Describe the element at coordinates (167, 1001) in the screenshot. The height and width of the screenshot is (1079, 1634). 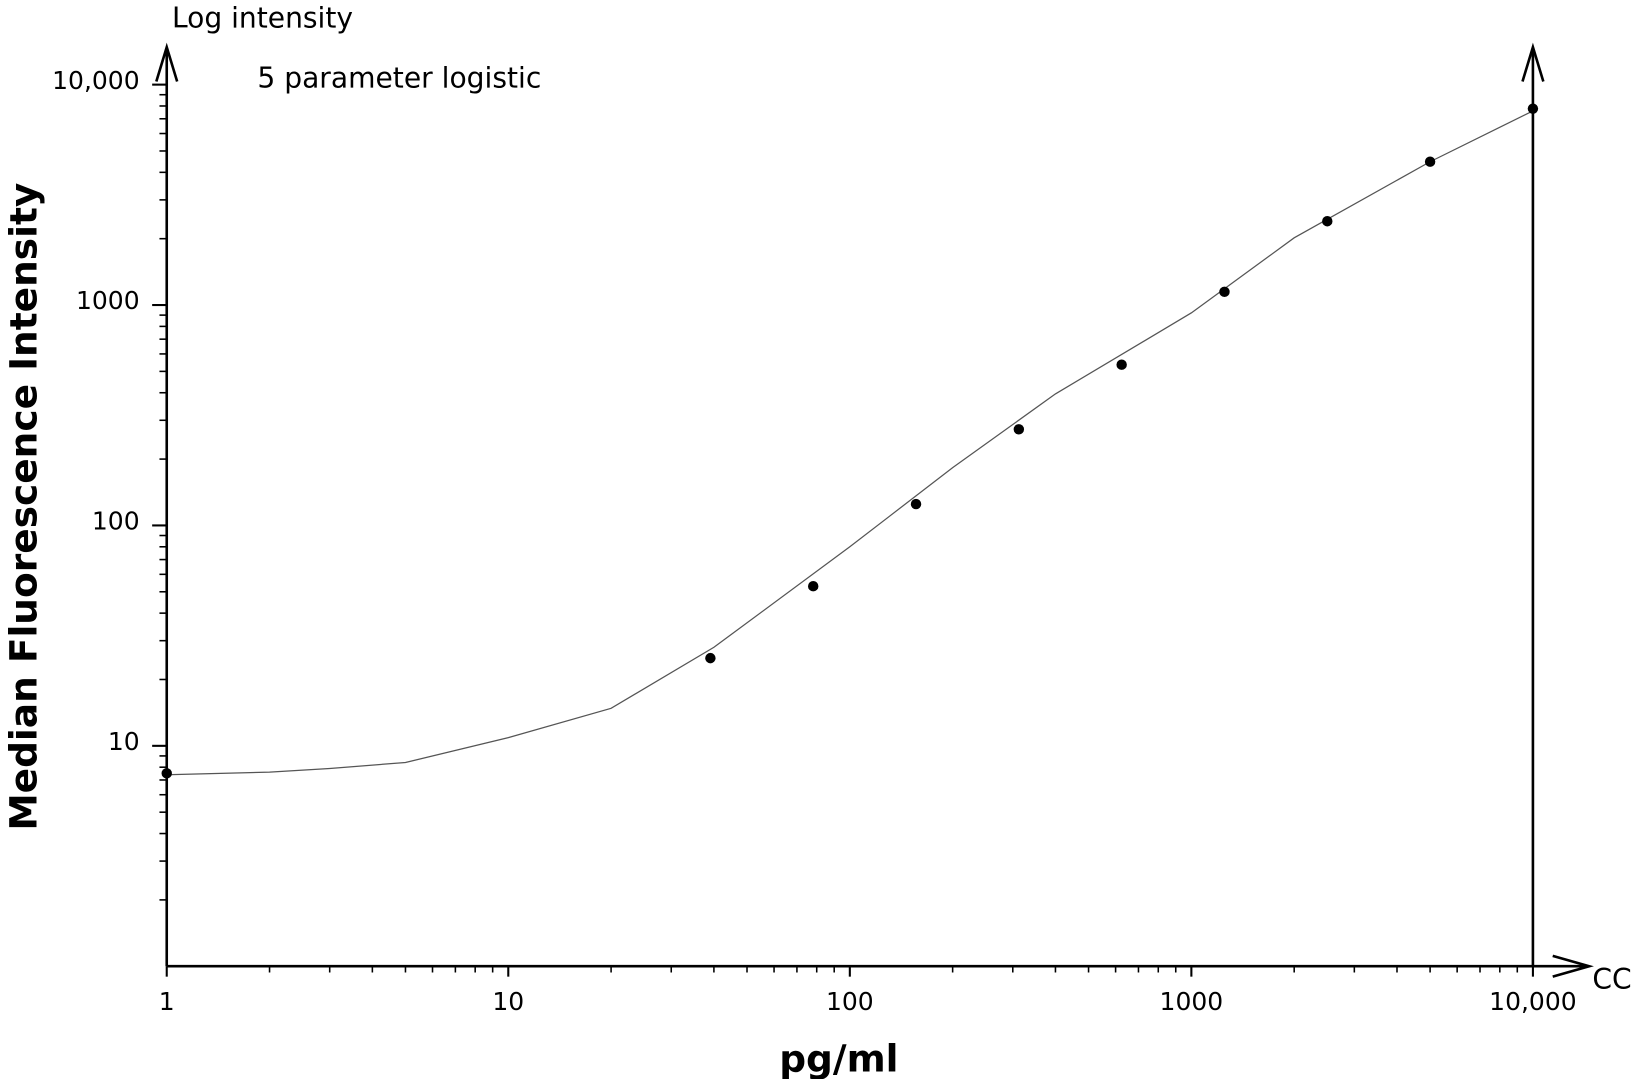
I see `x-tick-label: 1` at that location.